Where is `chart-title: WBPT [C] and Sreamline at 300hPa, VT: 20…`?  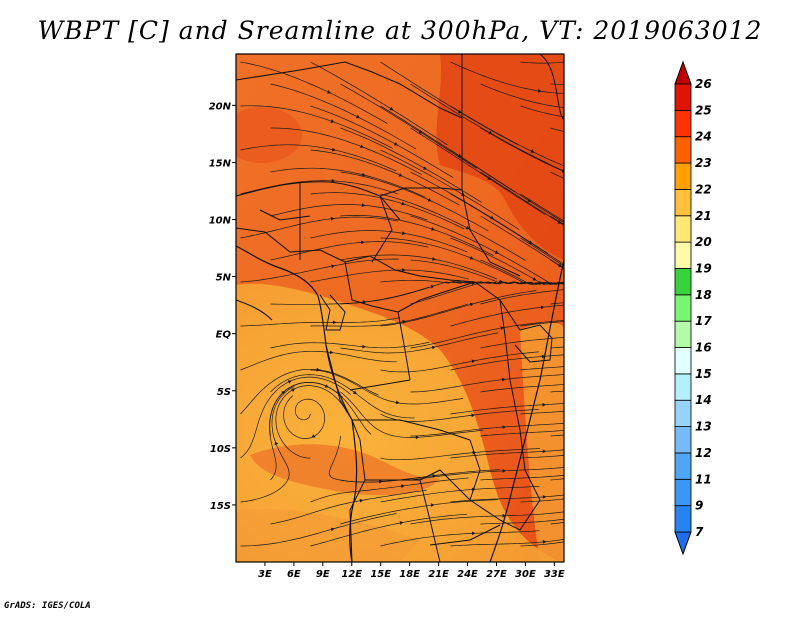 chart-title: WBPT [C] and Sreamline at 300hPa, VT: 20… is located at coordinates (400, 30).